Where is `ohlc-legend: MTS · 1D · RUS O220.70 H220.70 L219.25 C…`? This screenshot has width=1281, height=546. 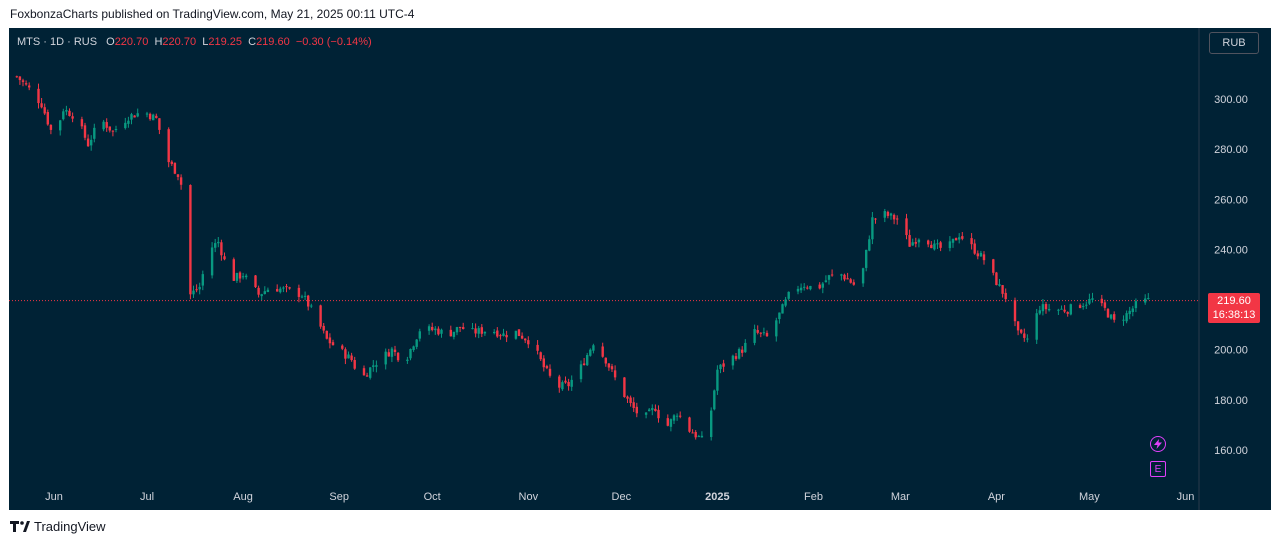
ohlc-legend: MTS · 1D · RUS O220.70 H220.70 L219.25 C… is located at coordinates (194, 42).